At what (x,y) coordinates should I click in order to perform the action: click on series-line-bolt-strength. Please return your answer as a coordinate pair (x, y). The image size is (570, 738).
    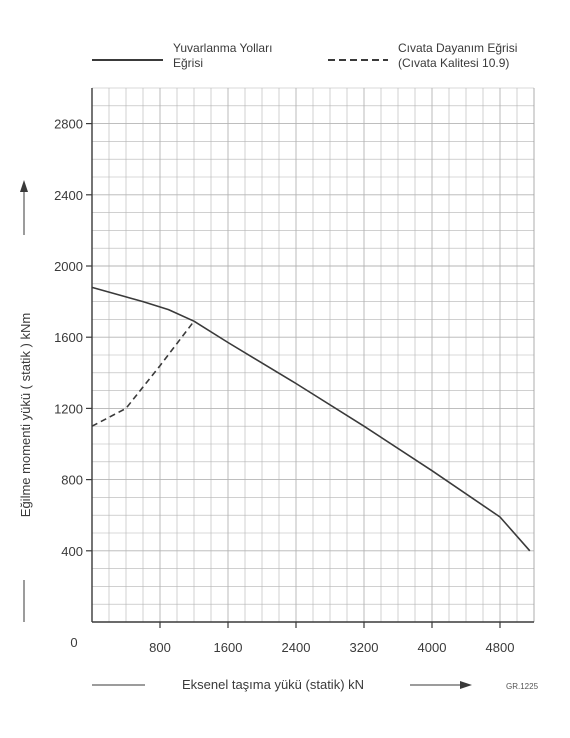
    Looking at the image, I should click on (143, 373).